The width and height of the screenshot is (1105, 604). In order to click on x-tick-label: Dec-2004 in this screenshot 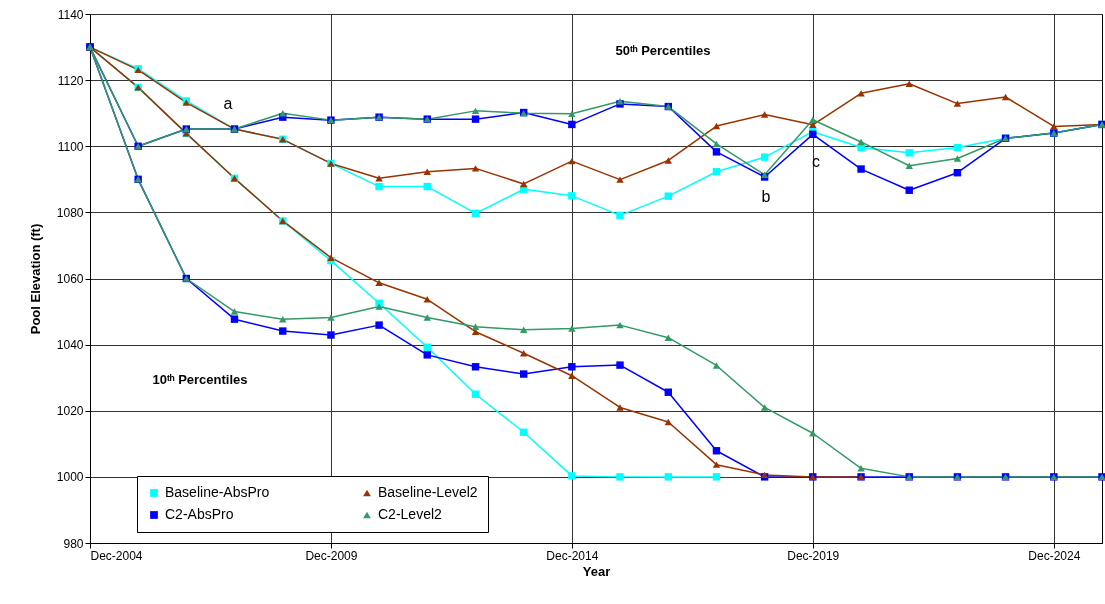, I will do `click(116, 555)`.